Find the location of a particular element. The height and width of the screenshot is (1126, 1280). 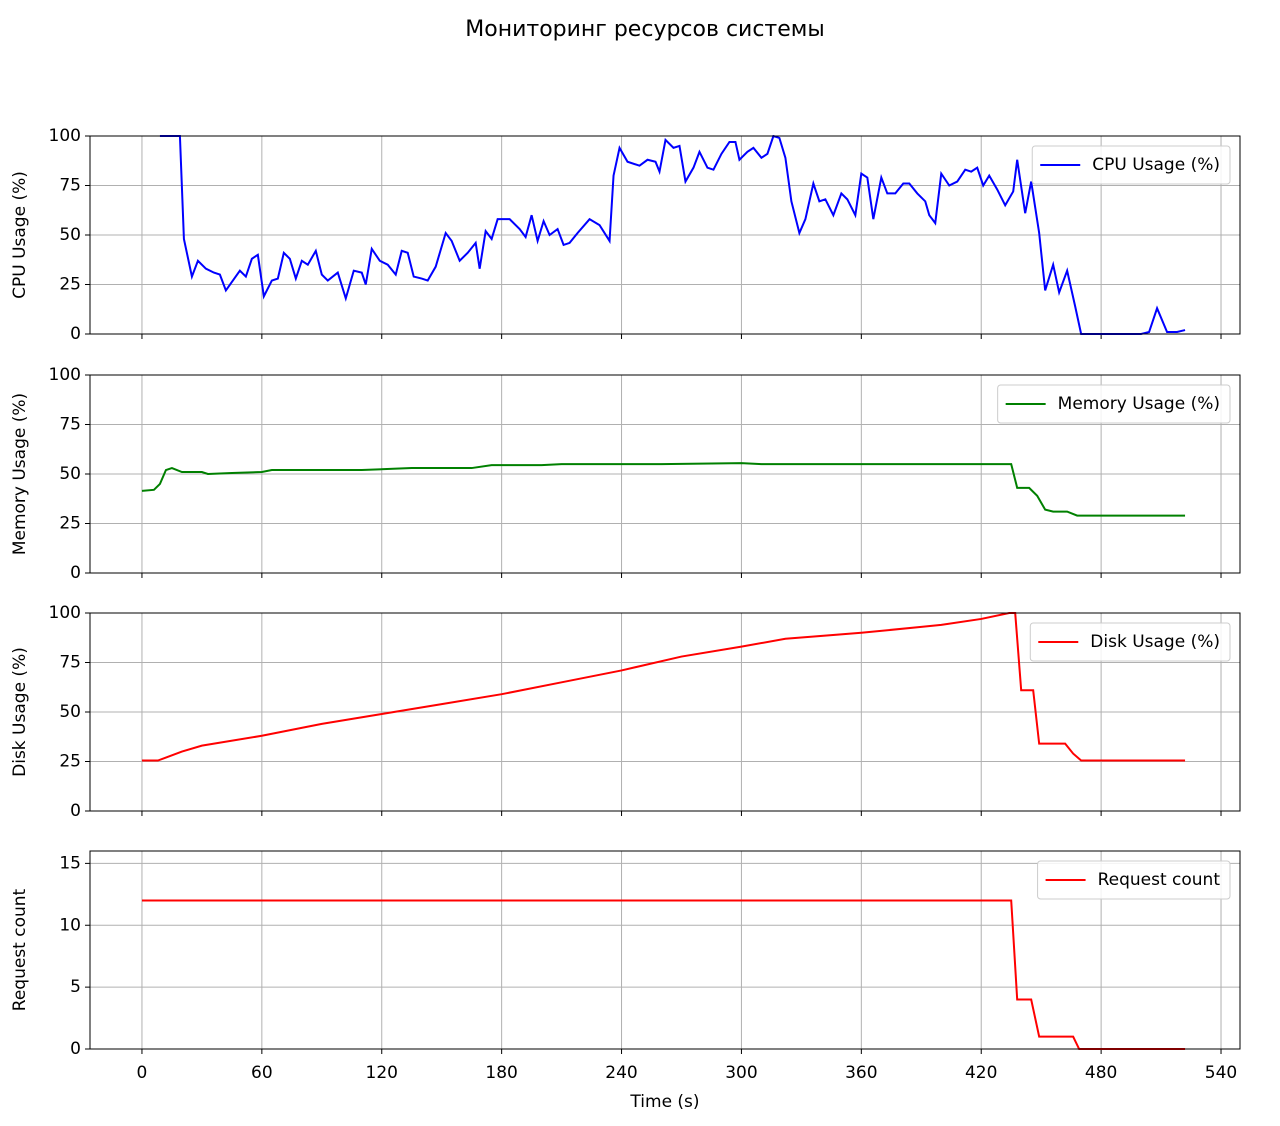

x-tick-label: 120 is located at coordinates (382, 1073).